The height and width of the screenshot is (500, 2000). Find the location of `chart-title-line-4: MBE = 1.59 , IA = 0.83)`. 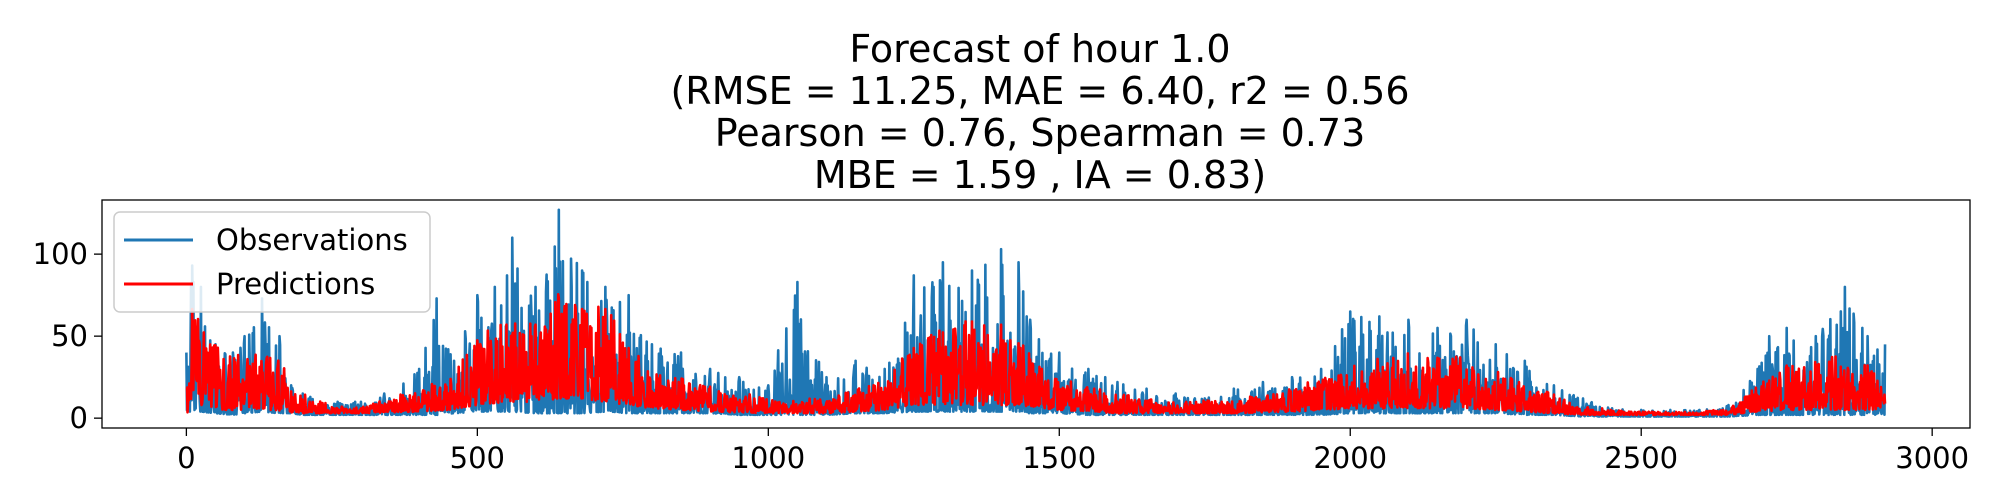

chart-title-line-4: MBE = 1.59 , IA = 0.83) is located at coordinates (1040, 175).